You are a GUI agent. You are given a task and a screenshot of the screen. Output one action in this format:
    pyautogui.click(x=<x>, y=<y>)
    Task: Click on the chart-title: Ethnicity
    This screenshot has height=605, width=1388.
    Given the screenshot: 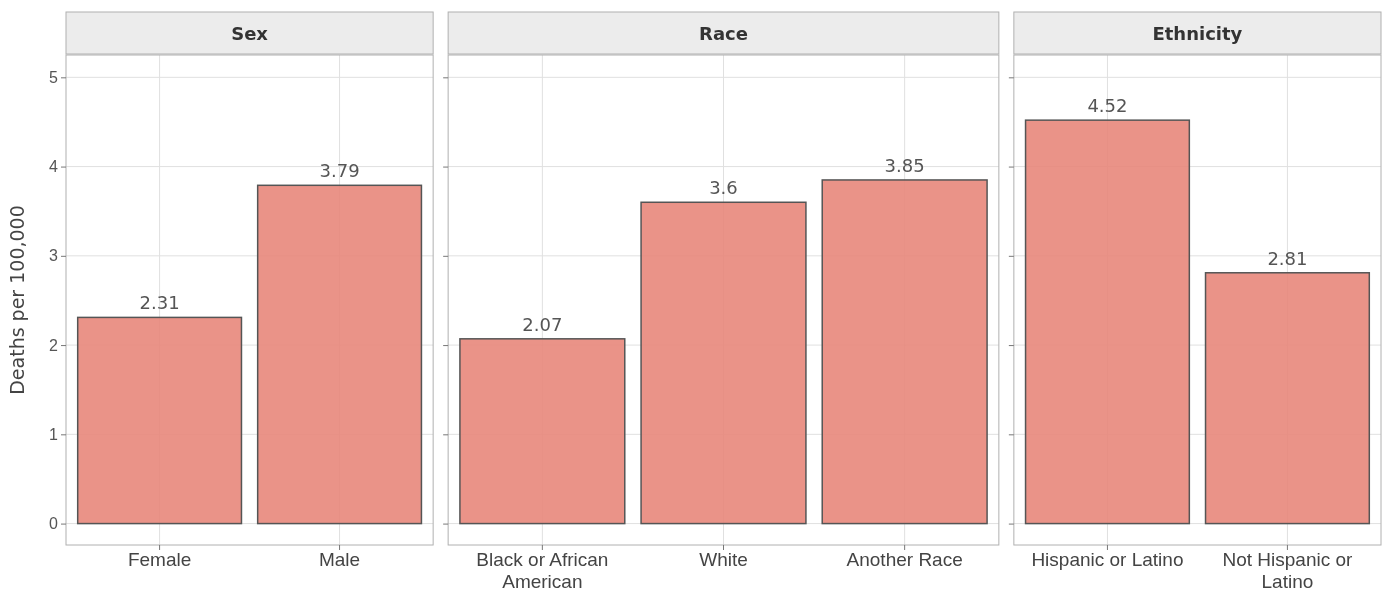 What is the action you would take?
    pyautogui.click(x=1197, y=33)
    